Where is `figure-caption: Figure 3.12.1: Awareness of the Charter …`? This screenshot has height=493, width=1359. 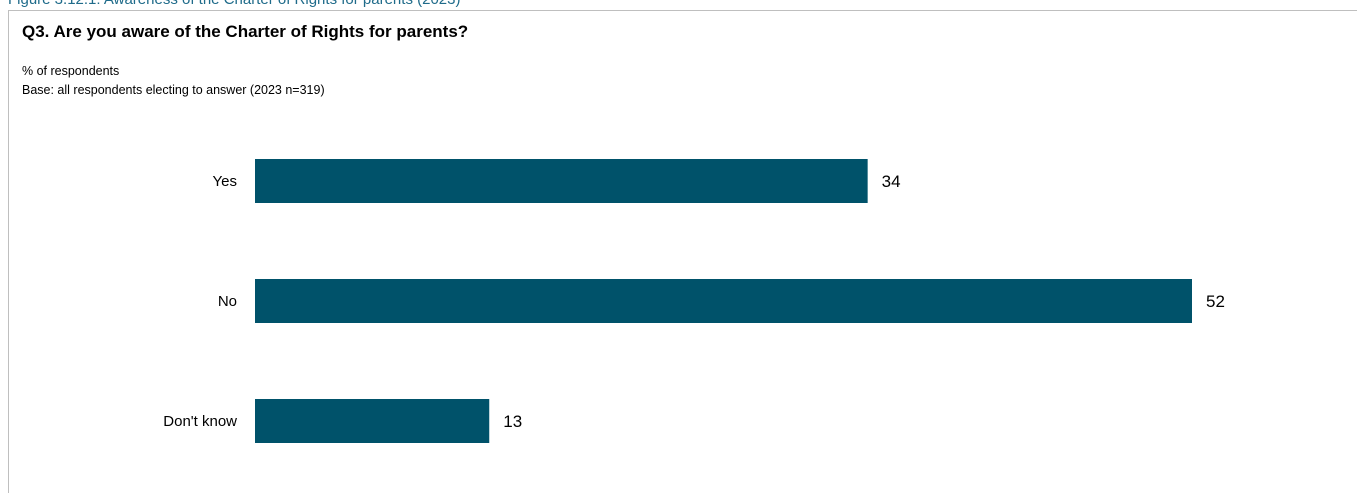 figure-caption: Figure 3.12.1: Awareness of the Charter … is located at coordinates (234, 4).